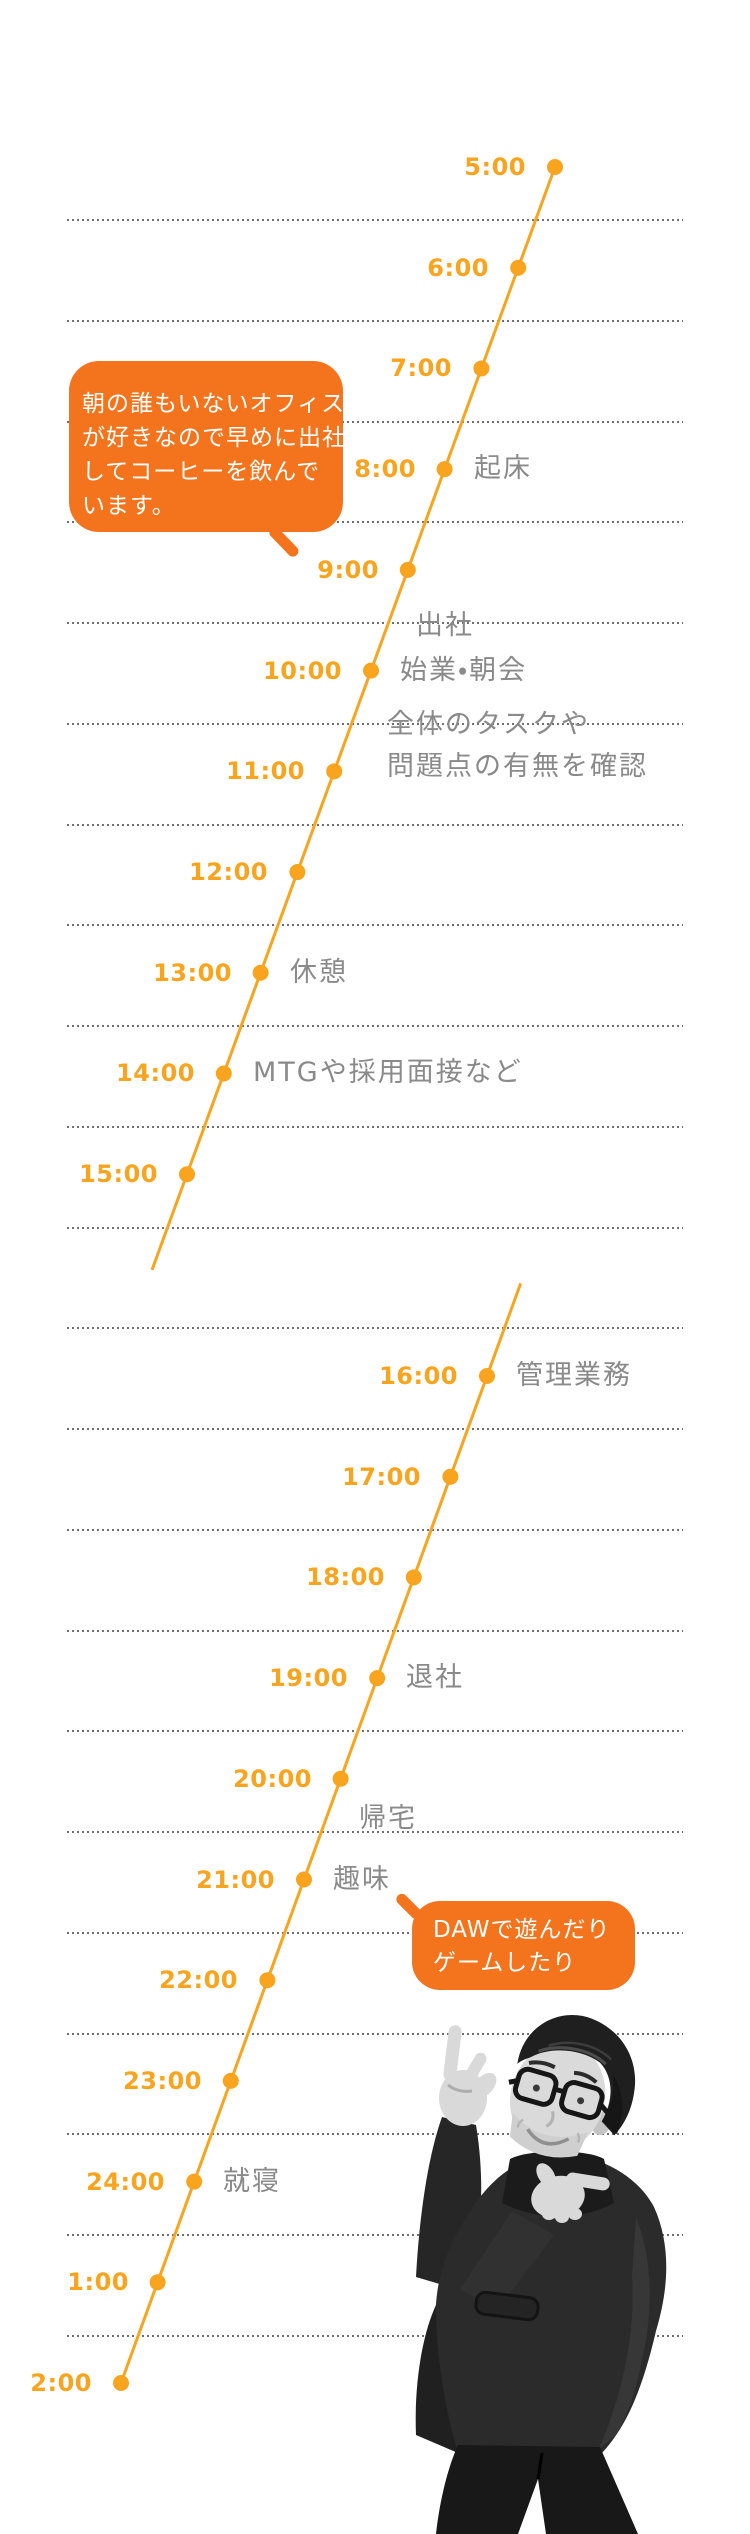 The image size is (750, 2534). I want to click on activity-label: 帰宅, so click(388, 1818).